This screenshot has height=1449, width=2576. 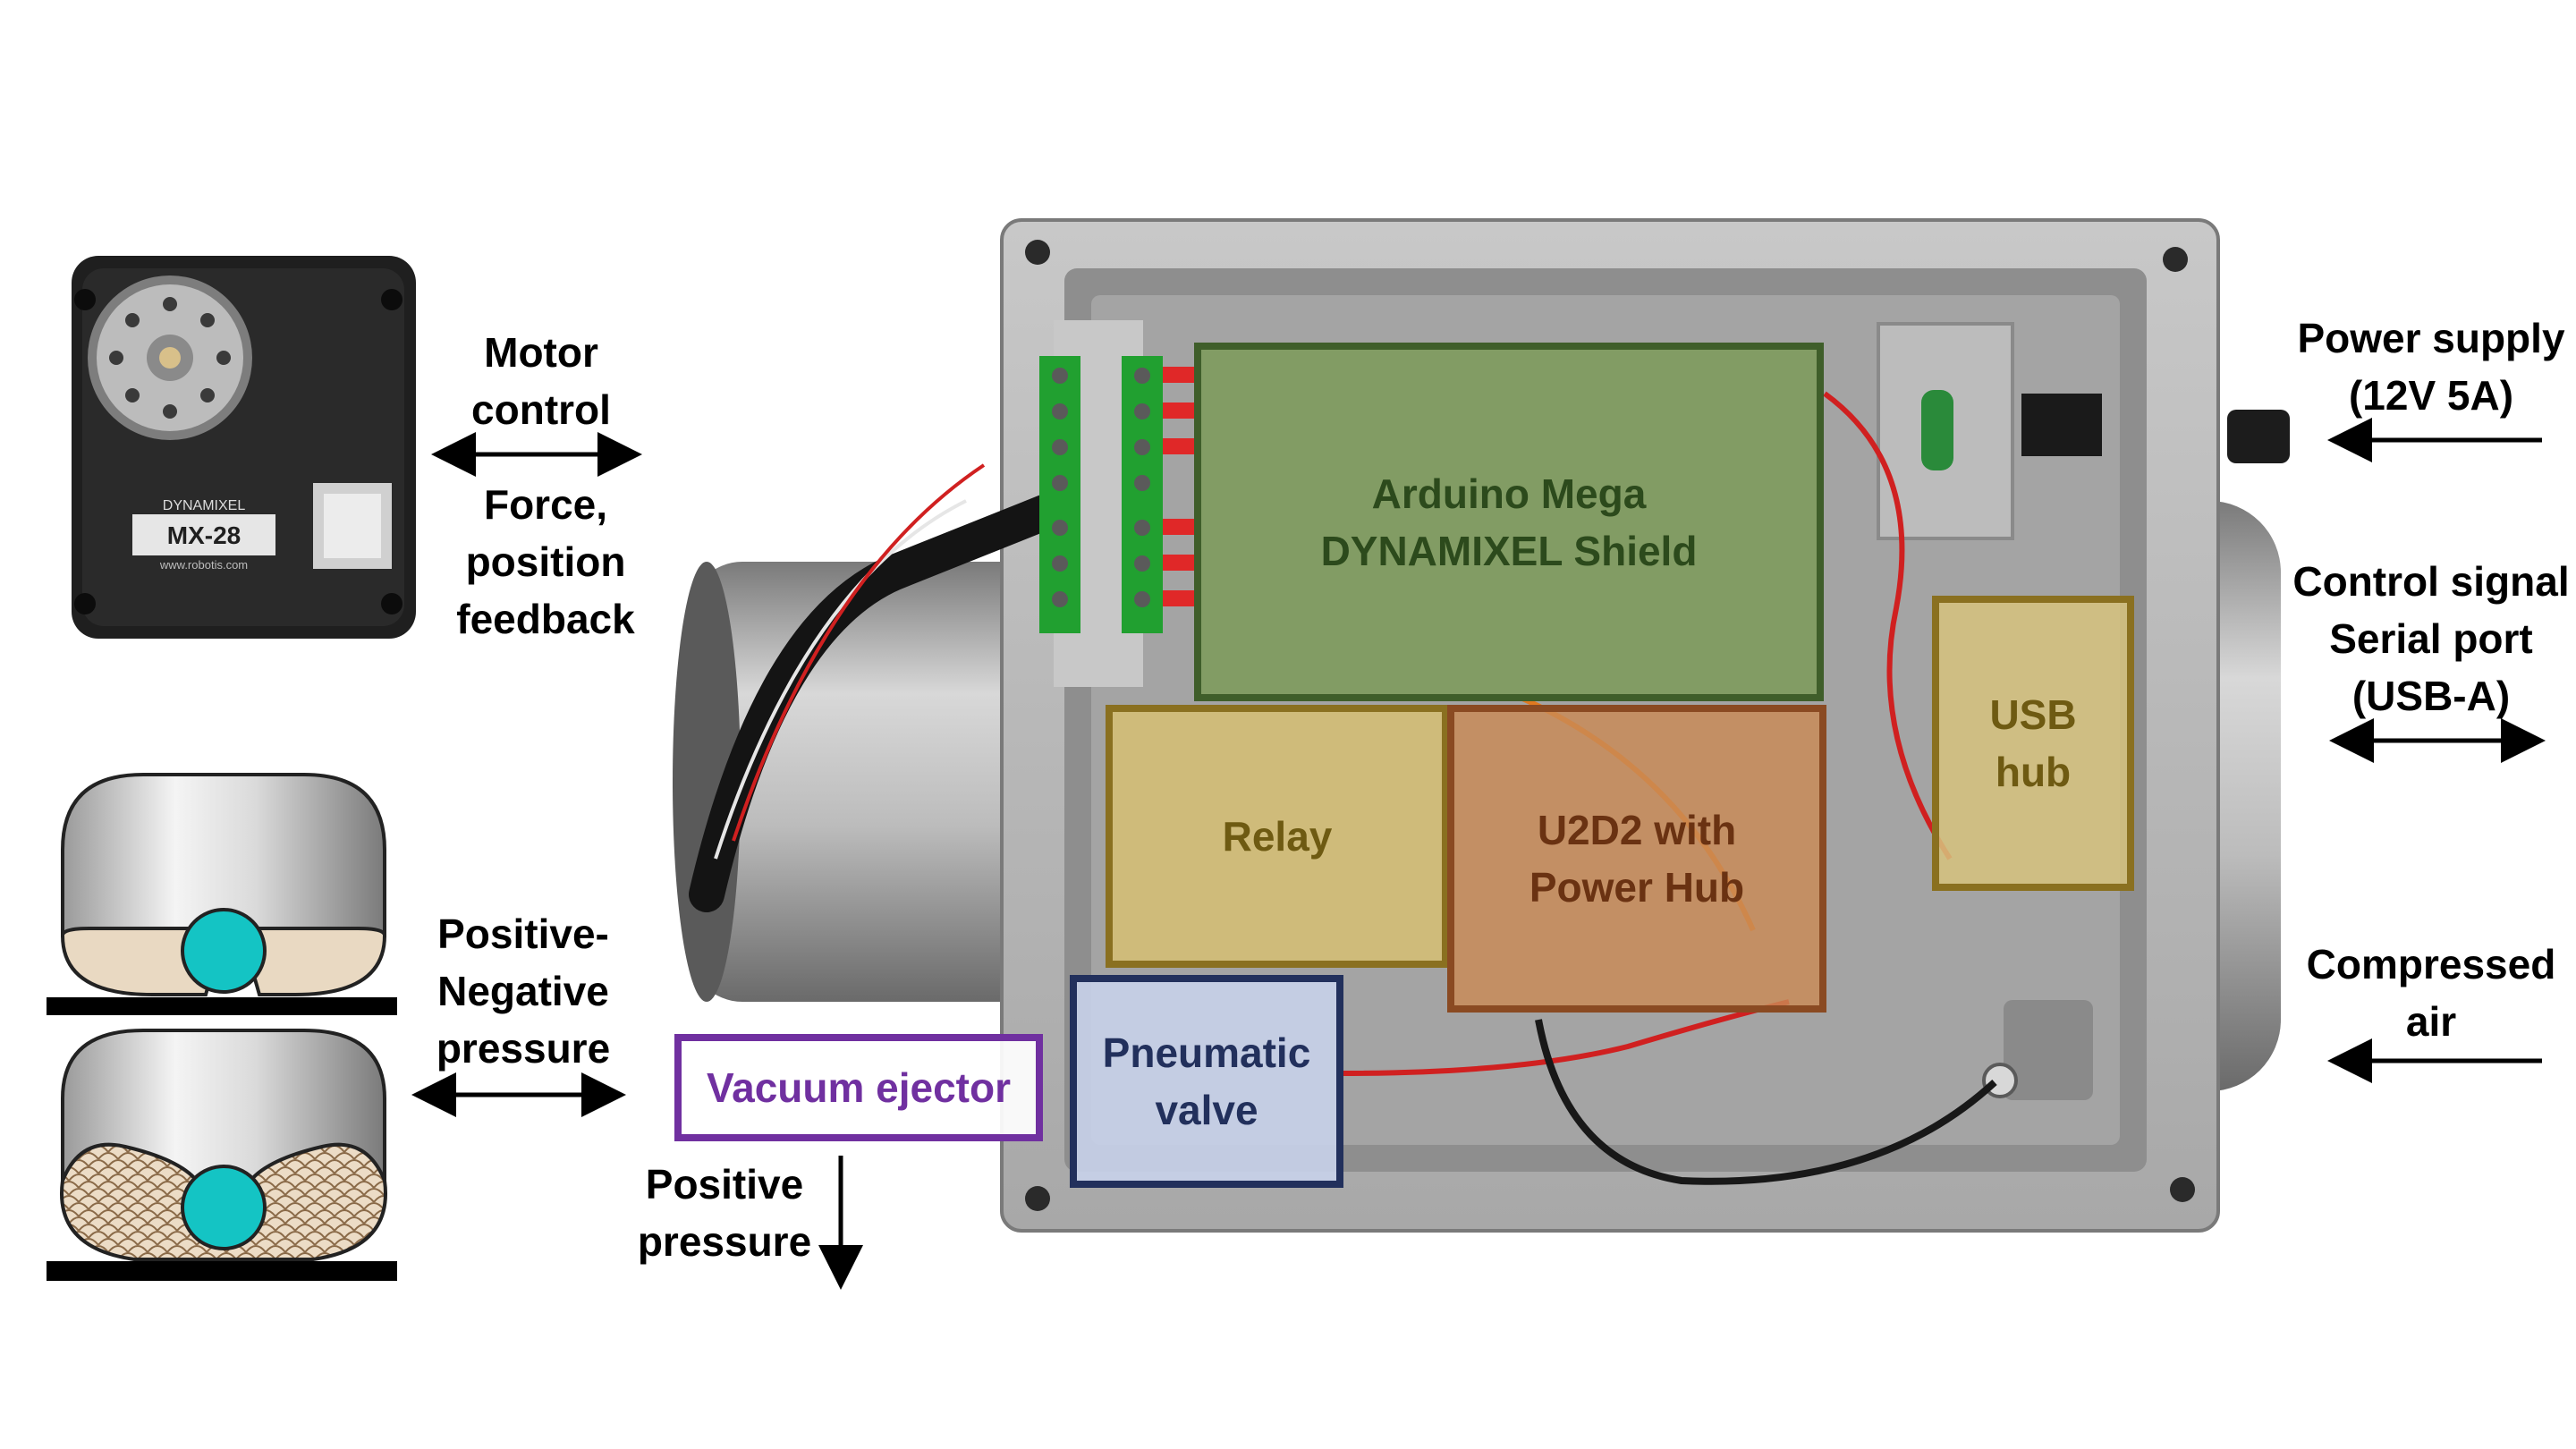 What do you see at coordinates (222, 894) in the screenshot?
I see `gripper-positive-state` at bounding box center [222, 894].